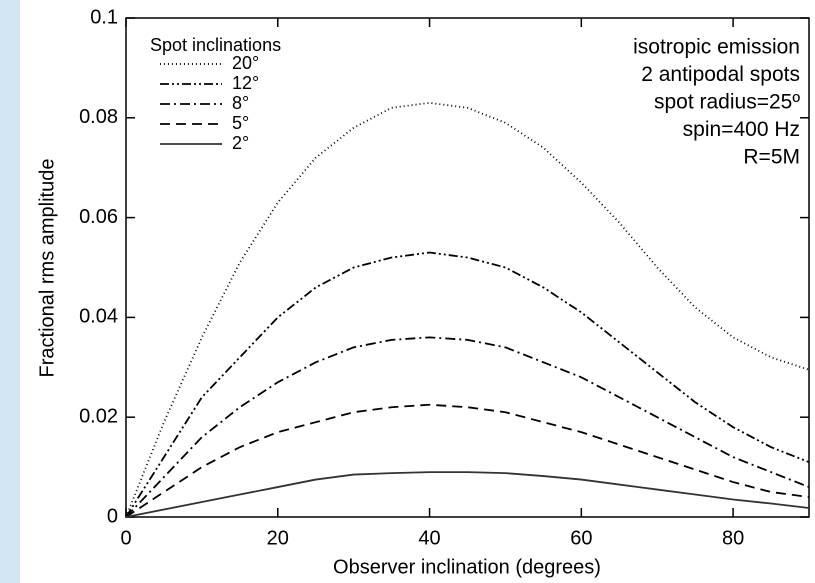 The height and width of the screenshot is (583, 815). I want to click on legend-label: 8°, so click(240, 103).